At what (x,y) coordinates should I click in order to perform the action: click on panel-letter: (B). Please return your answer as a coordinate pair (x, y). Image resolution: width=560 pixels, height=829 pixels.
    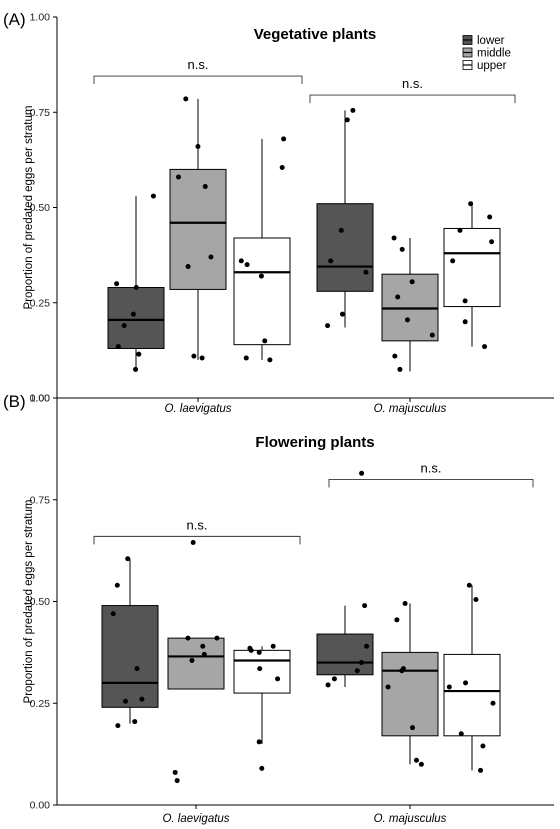
    Looking at the image, I should click on (14, 401).